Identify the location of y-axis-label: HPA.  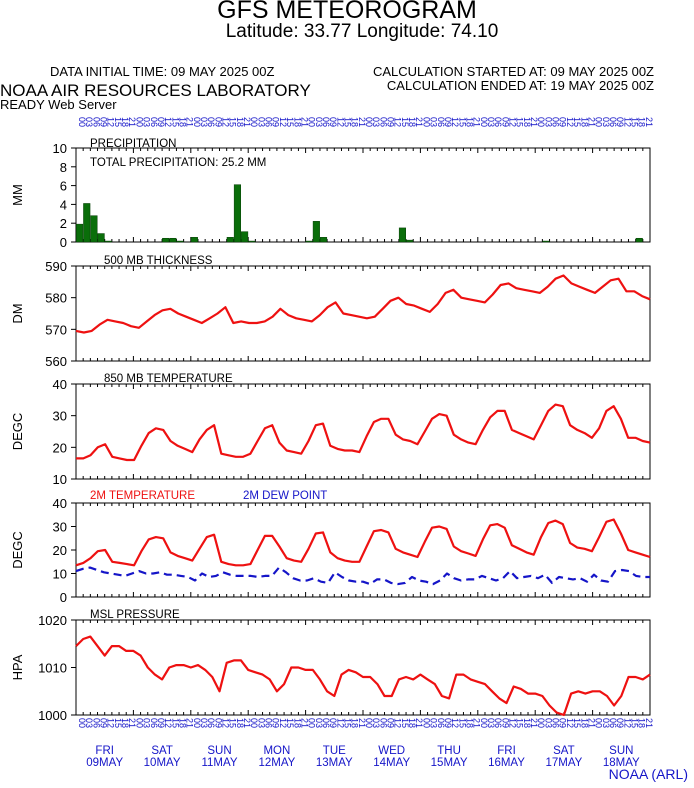
(17, 667).